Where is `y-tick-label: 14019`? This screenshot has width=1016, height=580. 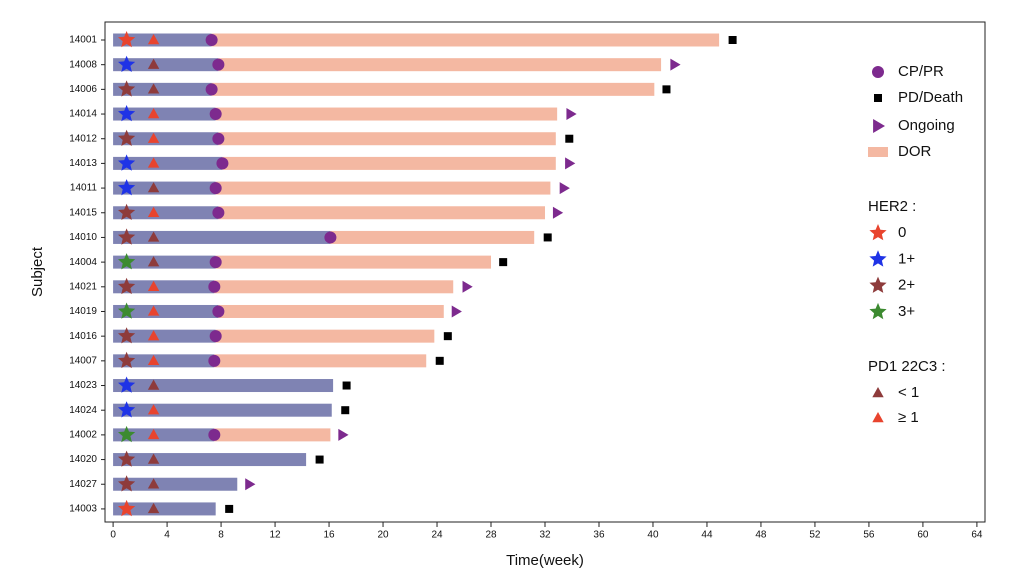
y-tick-label: 14019 is located at coordinates (83, 311).